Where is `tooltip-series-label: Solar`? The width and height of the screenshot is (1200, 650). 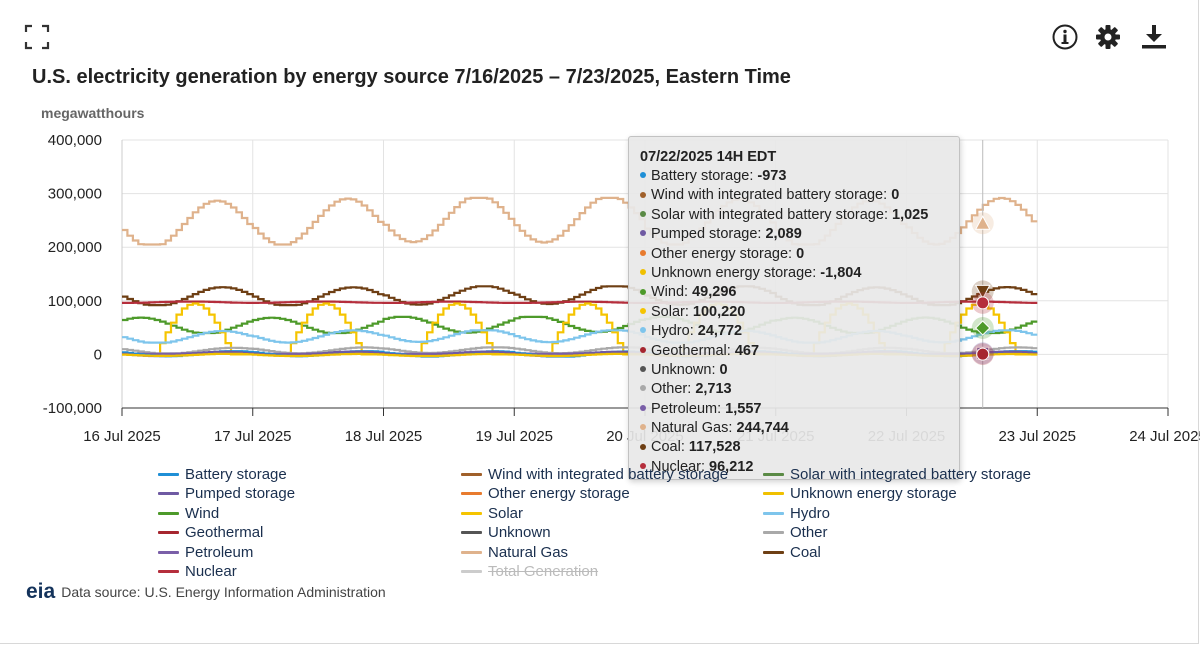 tooltip-series-label: Solar is located at coordinates (668, 311).